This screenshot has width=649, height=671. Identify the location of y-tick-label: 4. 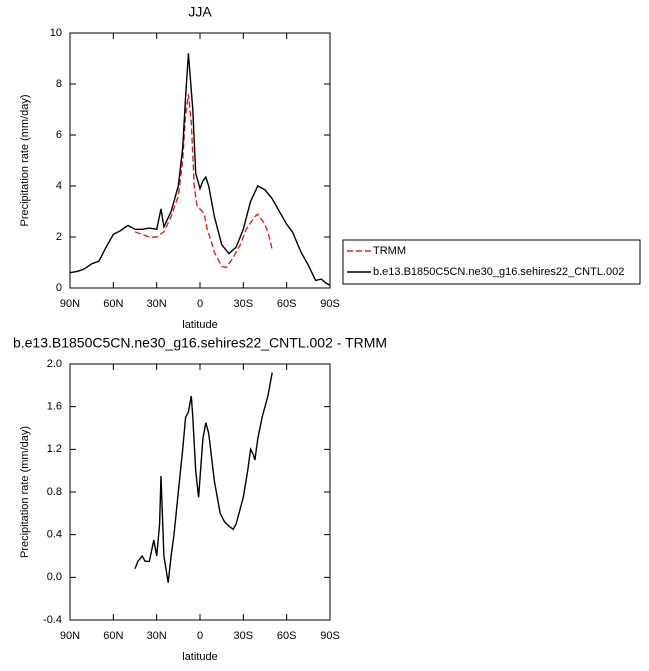
(59, 186).